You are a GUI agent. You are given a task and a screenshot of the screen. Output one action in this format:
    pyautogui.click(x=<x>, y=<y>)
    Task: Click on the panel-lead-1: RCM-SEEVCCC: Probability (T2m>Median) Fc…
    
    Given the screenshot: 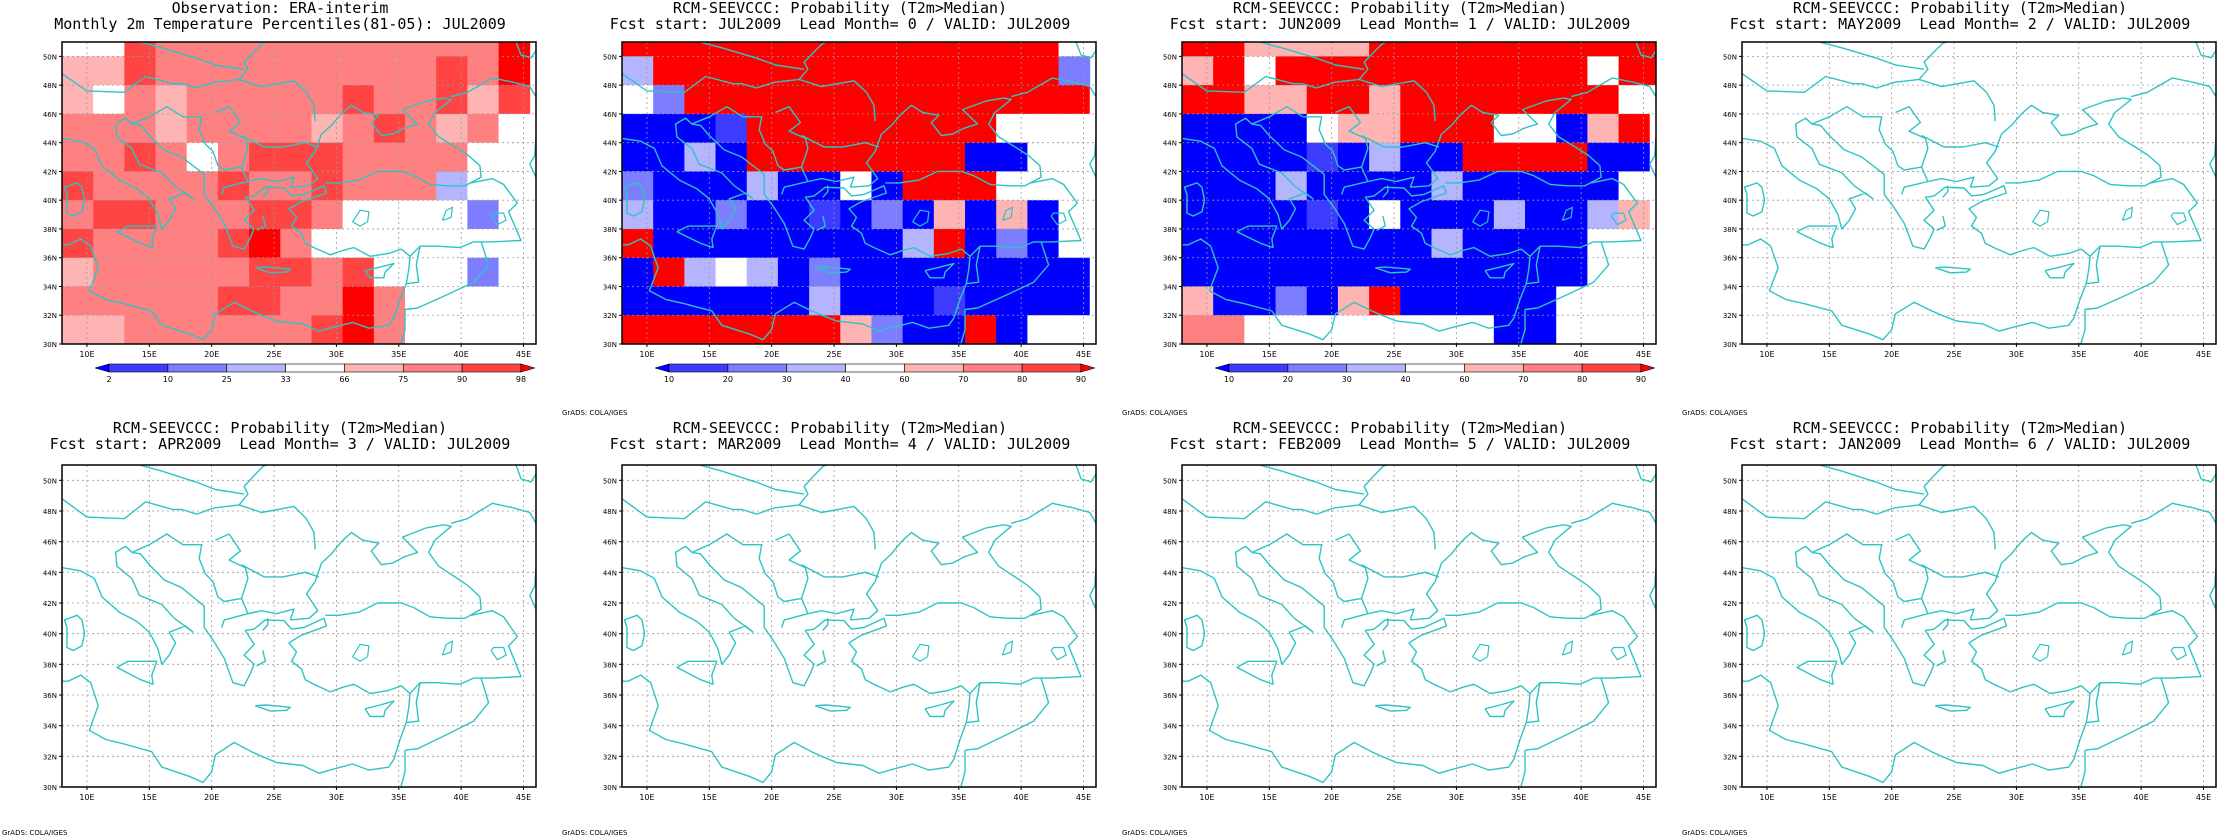 What is the action you would take?
    pyautogui.click(x=1400, y=210)
    